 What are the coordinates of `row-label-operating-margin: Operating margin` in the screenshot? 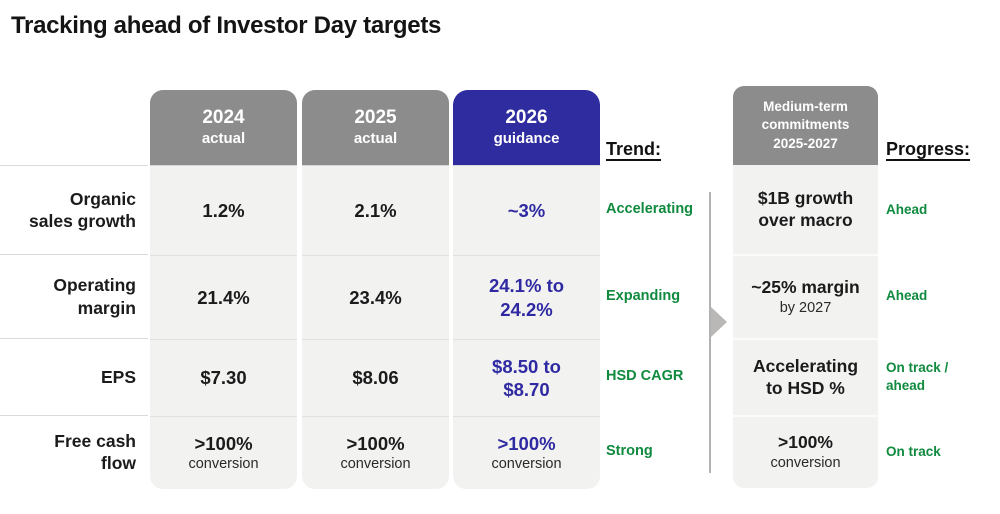 It's located at (74, 296).